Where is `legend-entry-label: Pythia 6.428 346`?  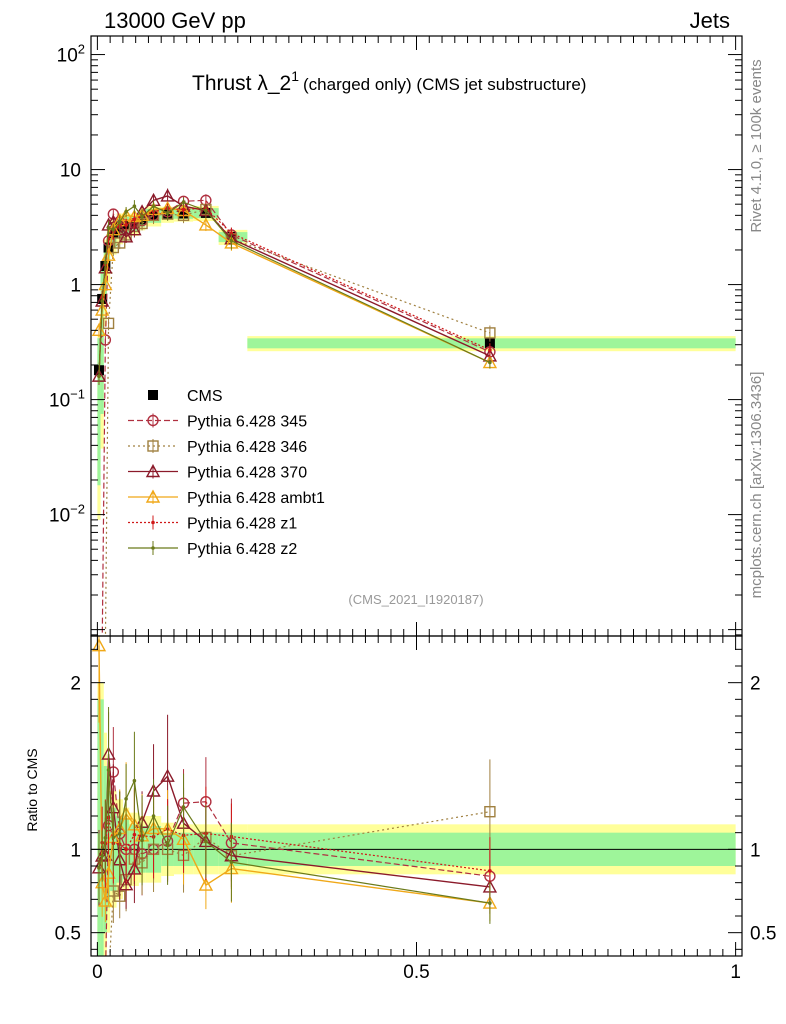 legend-entry-label: Pythia 6.428 346 is located at coordinates (247, 447).